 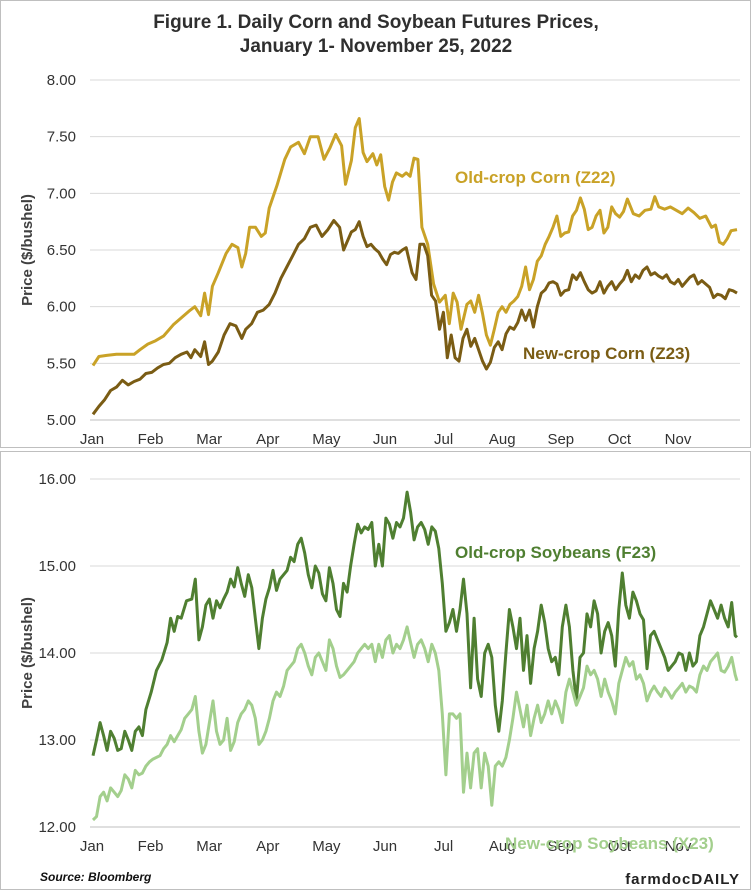 I want to click on corn-x-tick-label: Oct, so click(x=620, y=439).